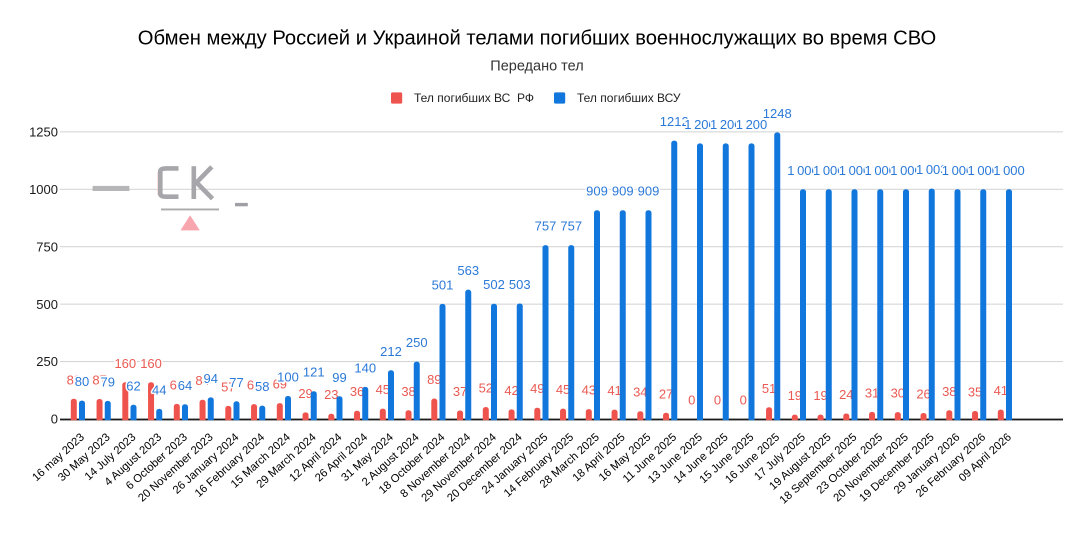  What do you see at coordinates (932, 169) in the screenshot?
I see `svg-text: 1 003` at bounding box center [932, 169].